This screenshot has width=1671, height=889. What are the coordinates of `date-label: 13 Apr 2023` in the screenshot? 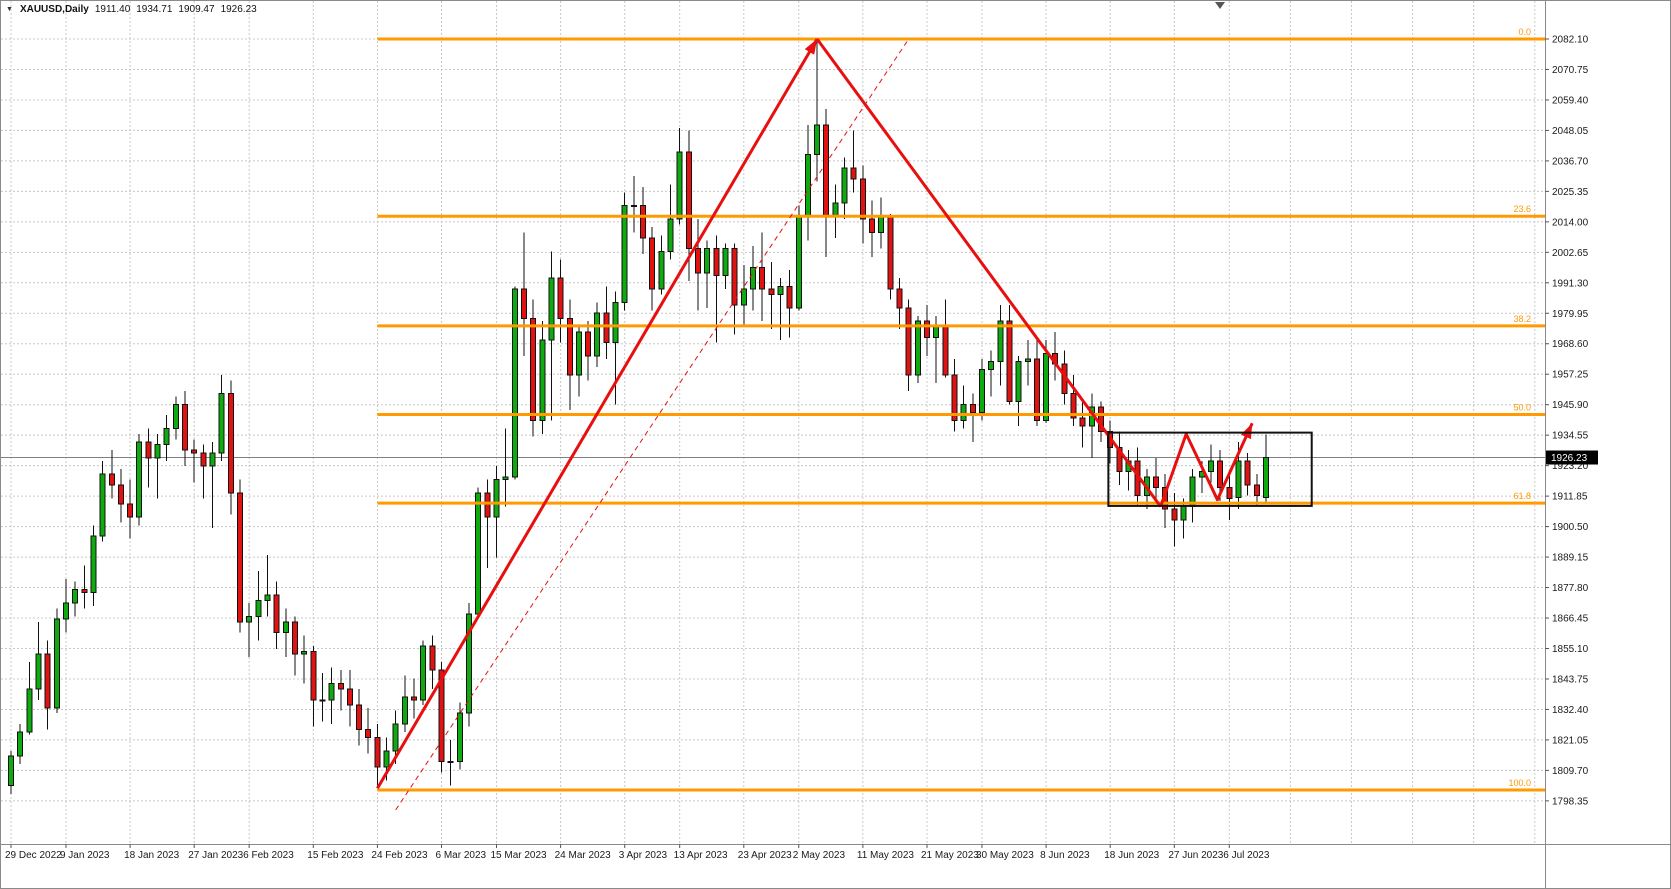 It's located at (701, 855).